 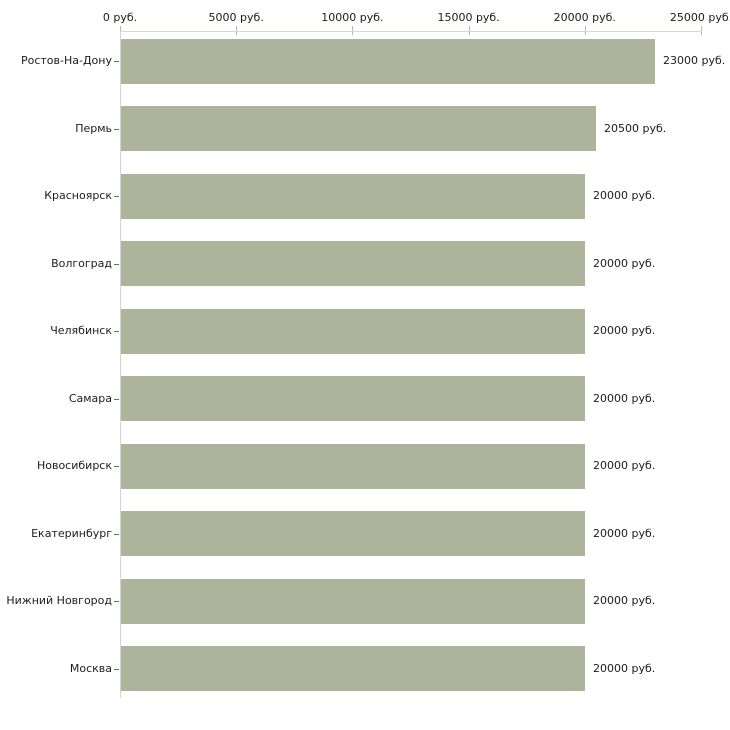 I want to click on value-label: 23000 руб., so click(x=694, y=60).